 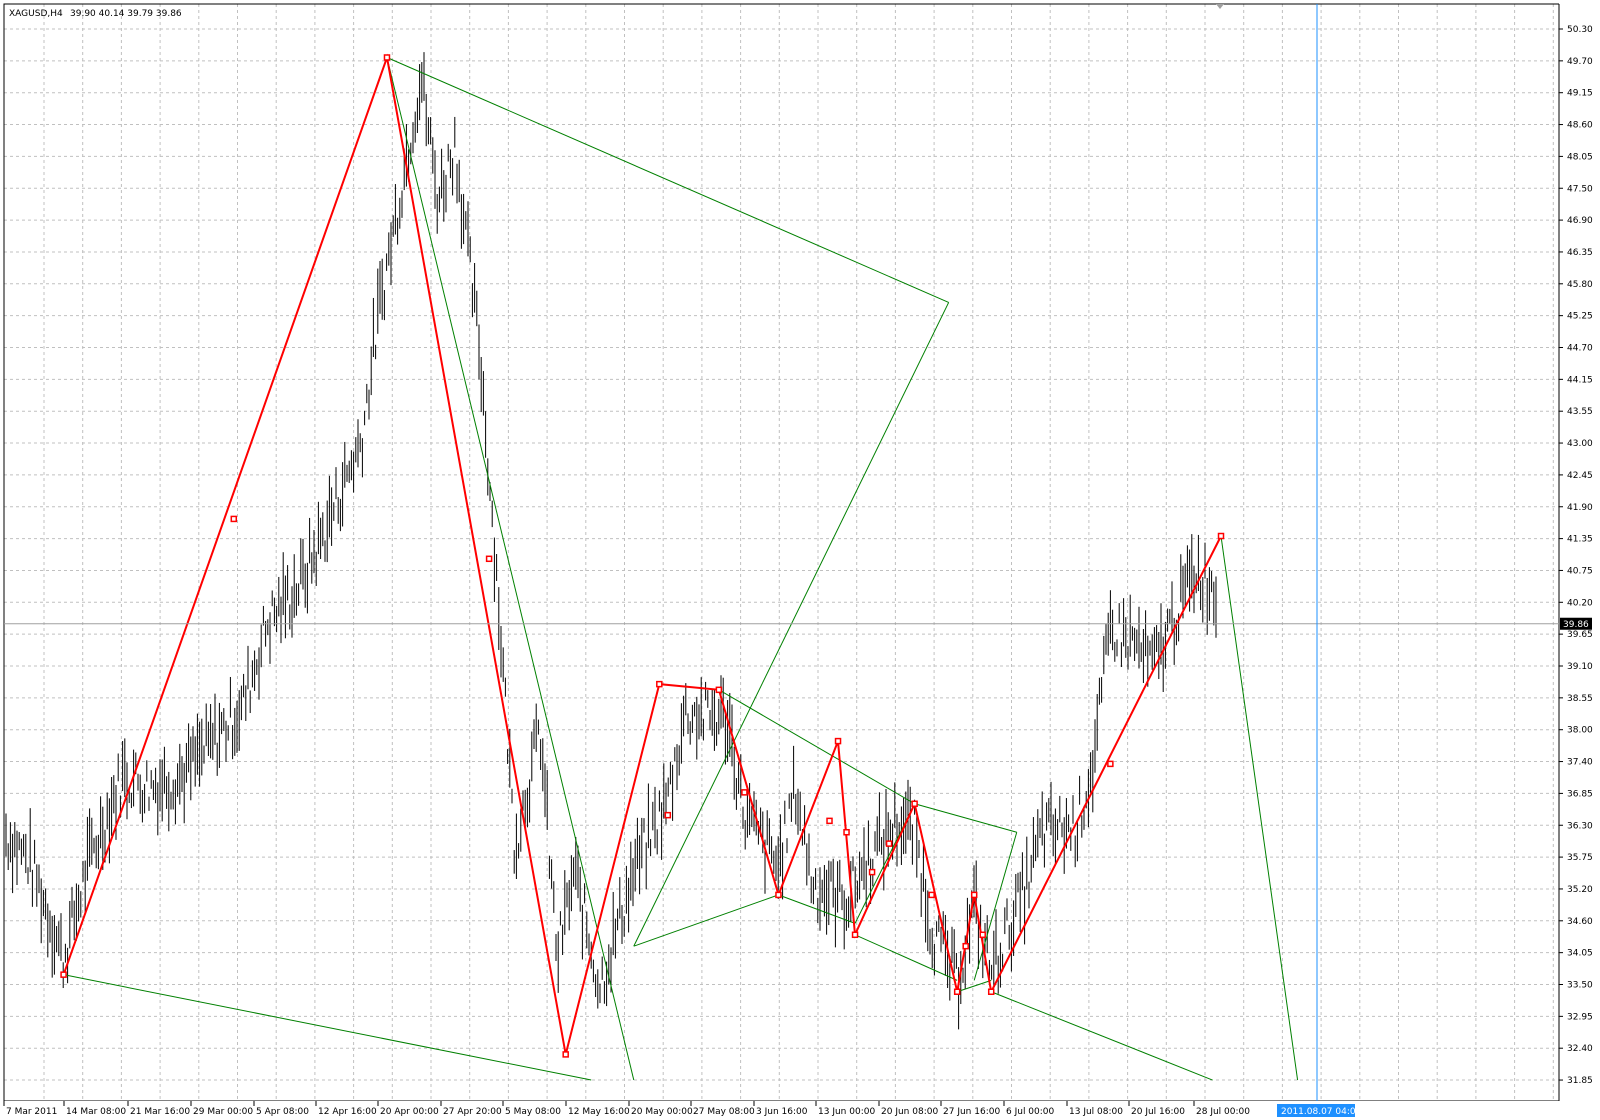 I want to click on y-tick-label: 33.50, so click(x=1580, y=986).